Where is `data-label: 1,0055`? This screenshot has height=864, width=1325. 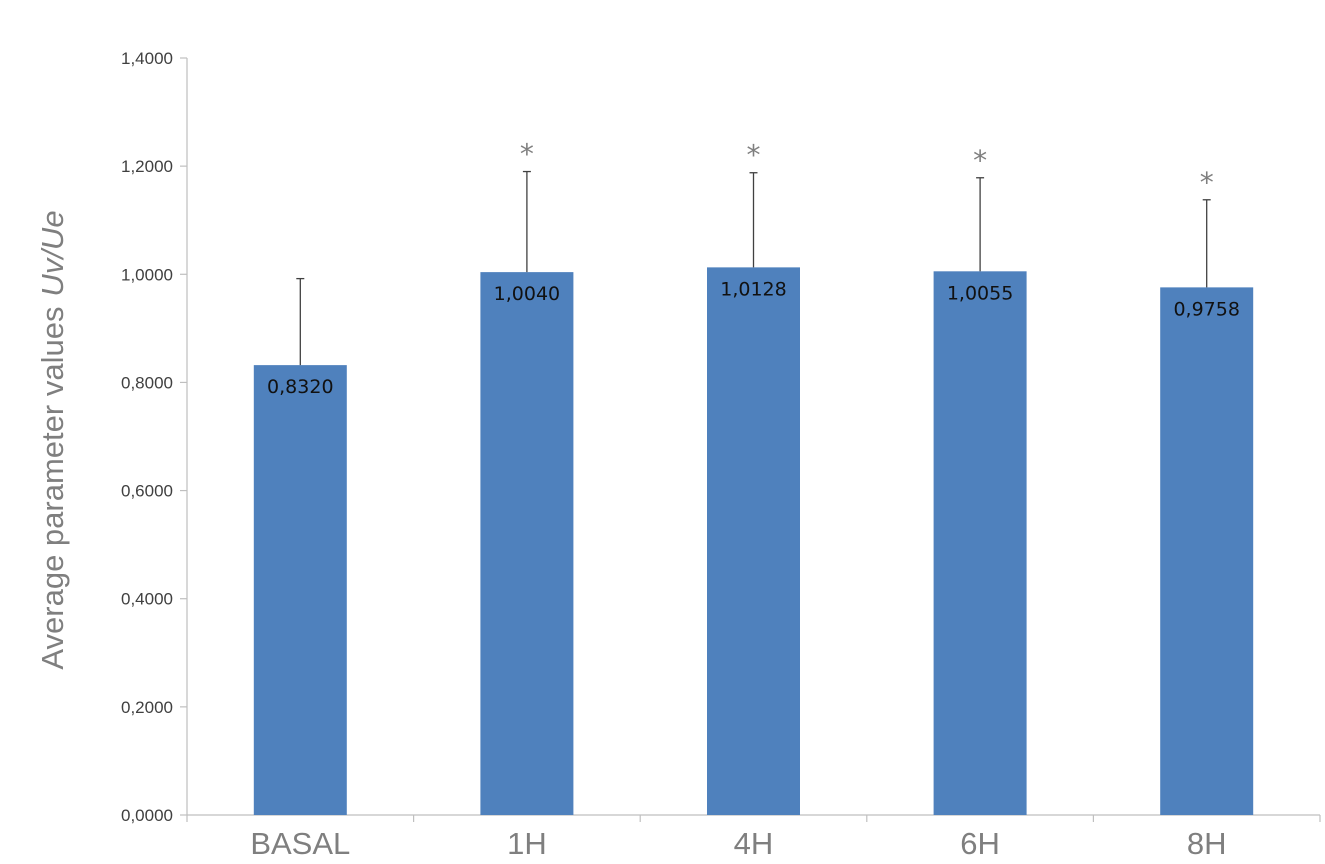 data-label: 1,0055 is located at coordinates (980, 293).